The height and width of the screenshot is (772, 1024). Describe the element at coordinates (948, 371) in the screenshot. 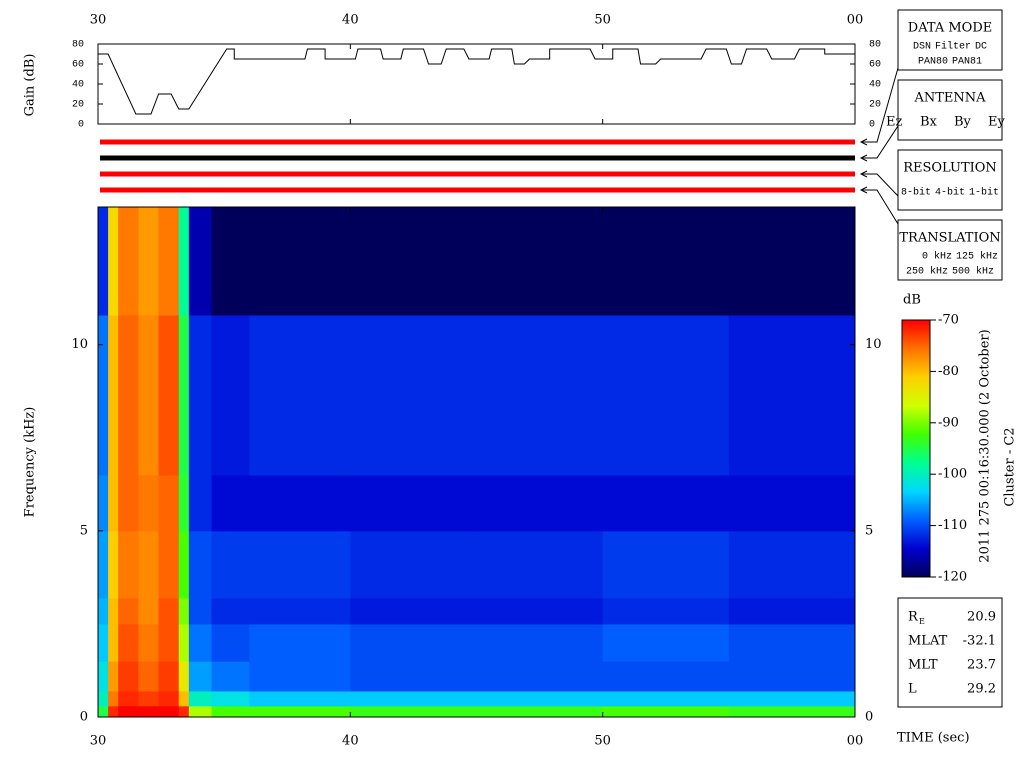

I see `colorbar-tick-label: -80` at that location.